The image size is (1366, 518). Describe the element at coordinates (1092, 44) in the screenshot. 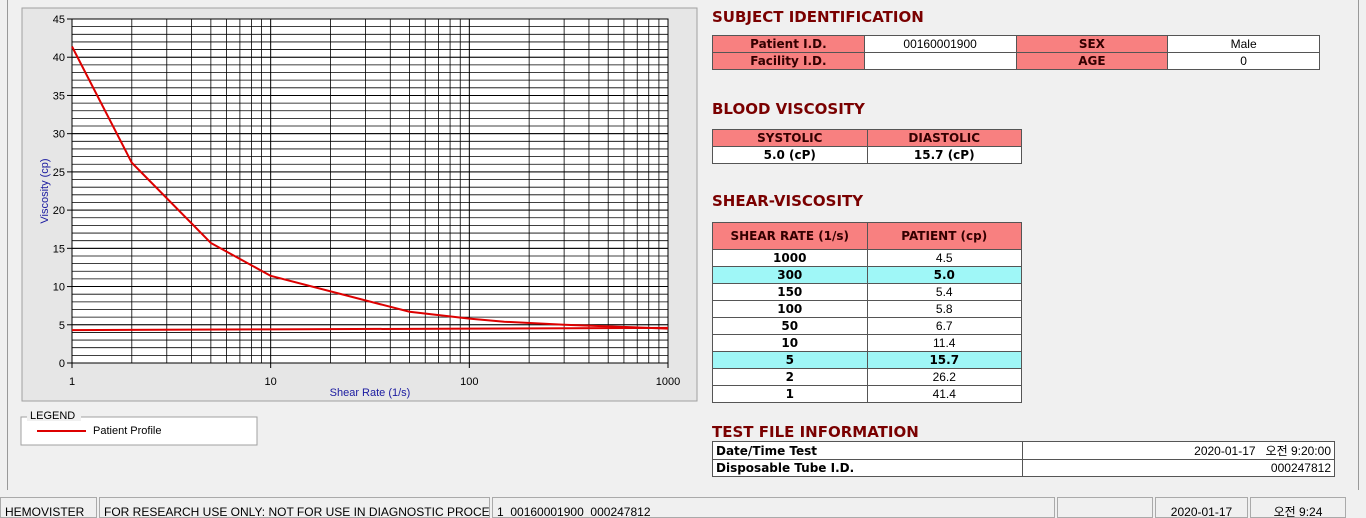

I see `field-label: SEX` at that location.